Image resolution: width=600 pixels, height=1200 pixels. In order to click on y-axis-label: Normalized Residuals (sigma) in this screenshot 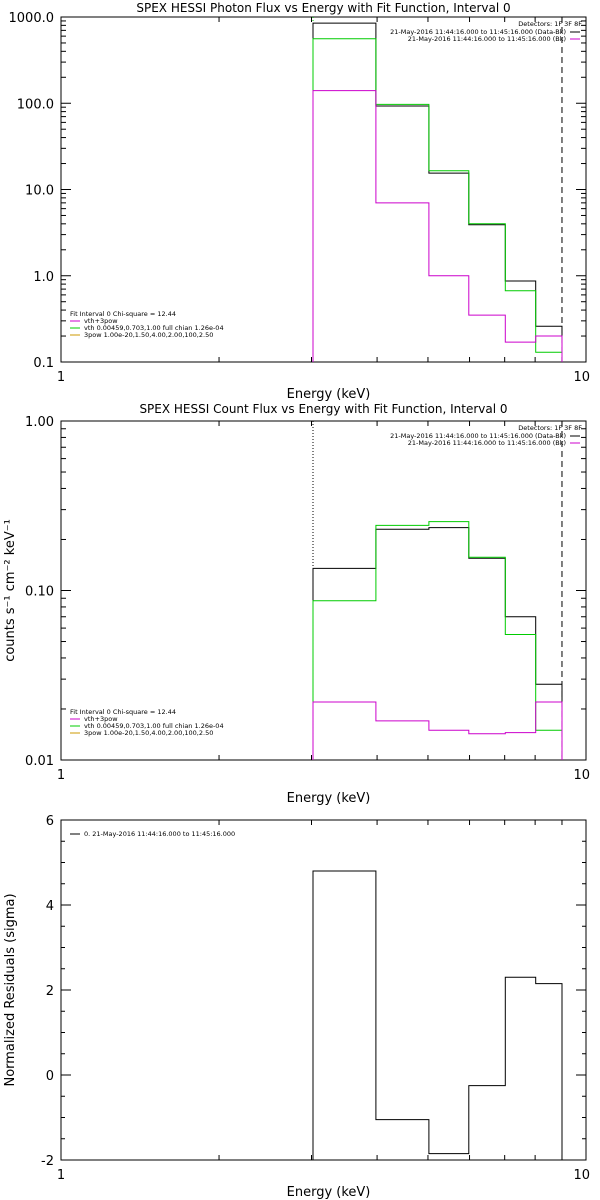, I will do `click(10, 989)`.